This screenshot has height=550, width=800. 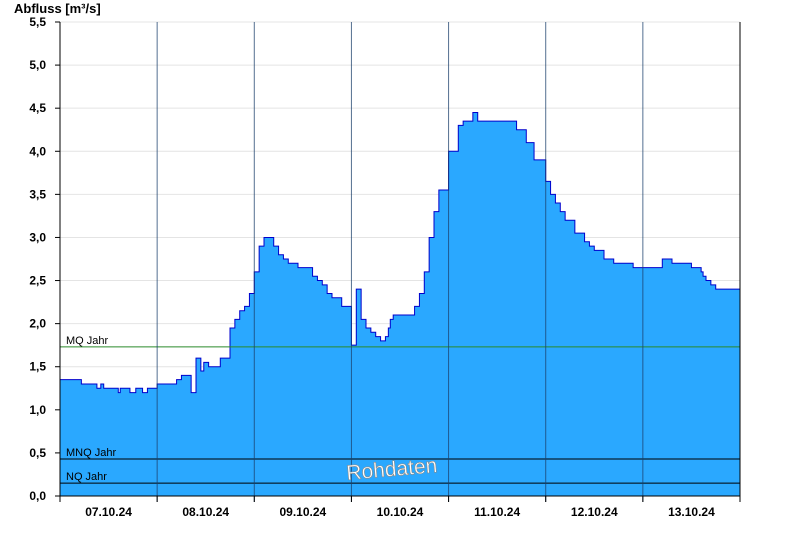 I want to click on xtick-label-4: 11.10.24, so click(x=497, y=512).